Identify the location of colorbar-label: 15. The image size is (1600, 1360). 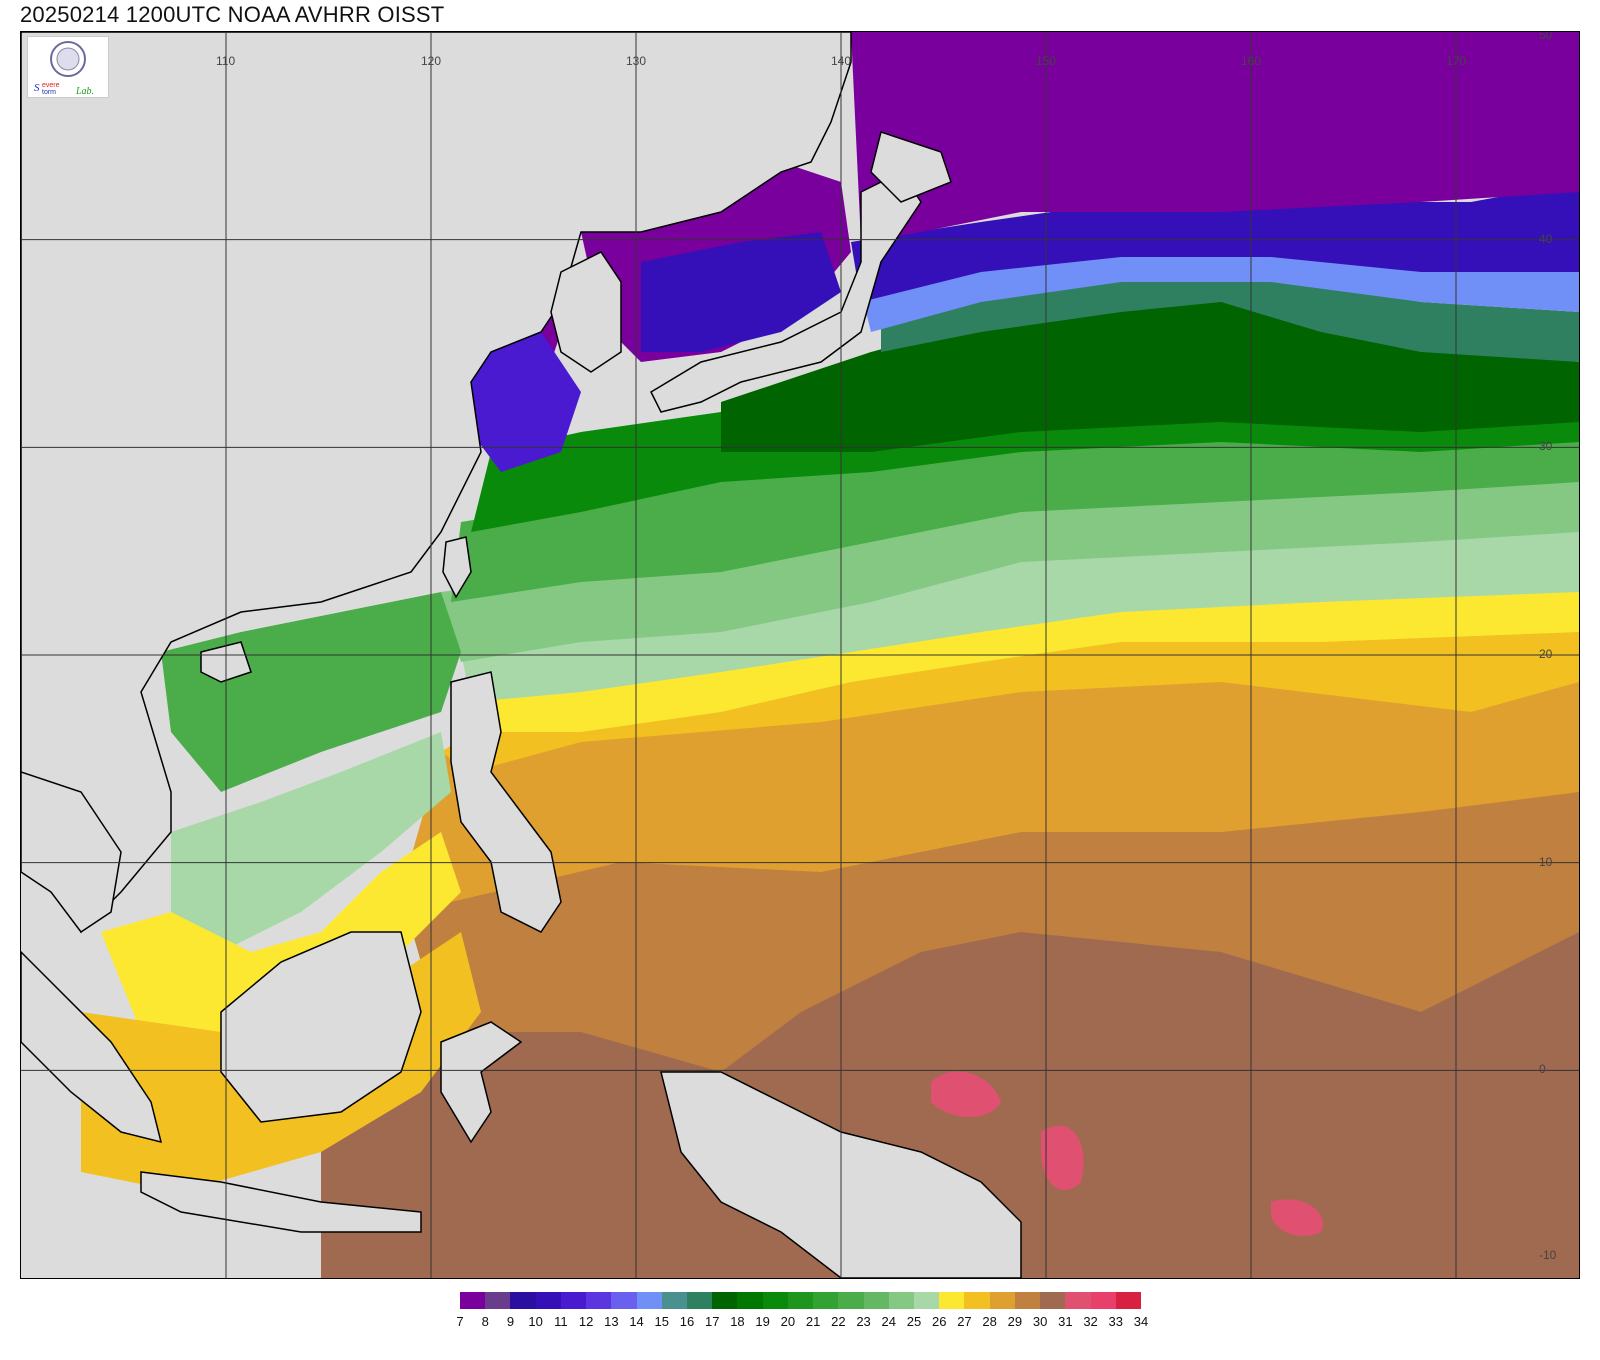
(661, 1321).